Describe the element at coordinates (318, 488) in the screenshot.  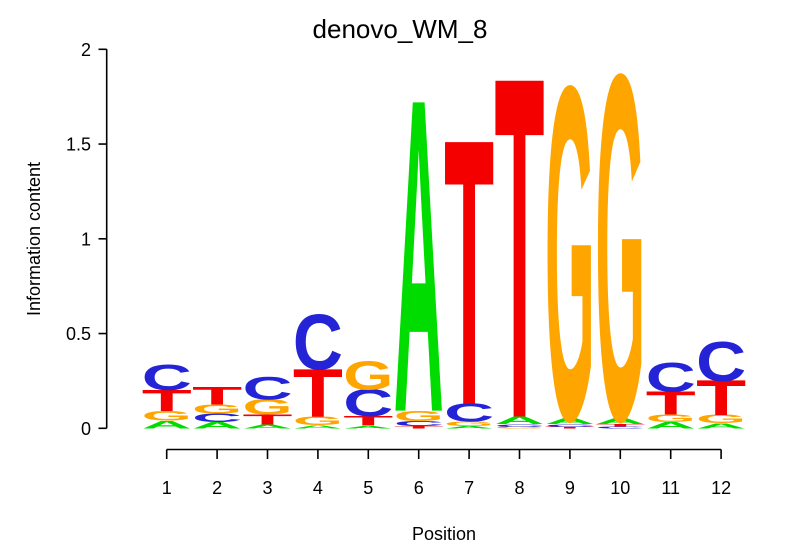
I see `x-tick-label: 4` at that location.